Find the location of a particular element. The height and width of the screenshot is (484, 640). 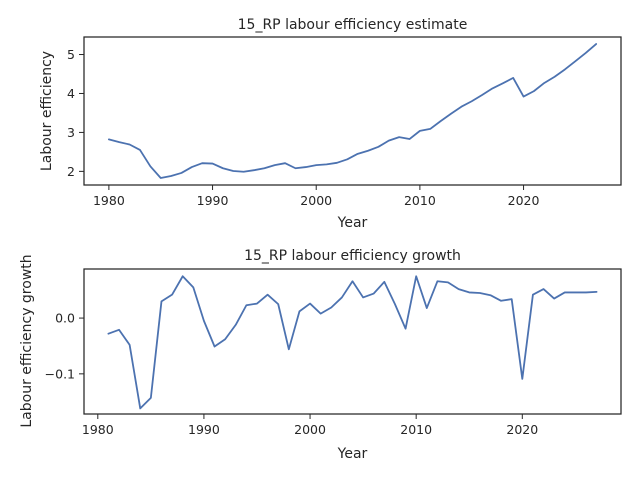

chart-estimate-title: 15_RP labour efficiency estimate is located at coordinates (353, 25).